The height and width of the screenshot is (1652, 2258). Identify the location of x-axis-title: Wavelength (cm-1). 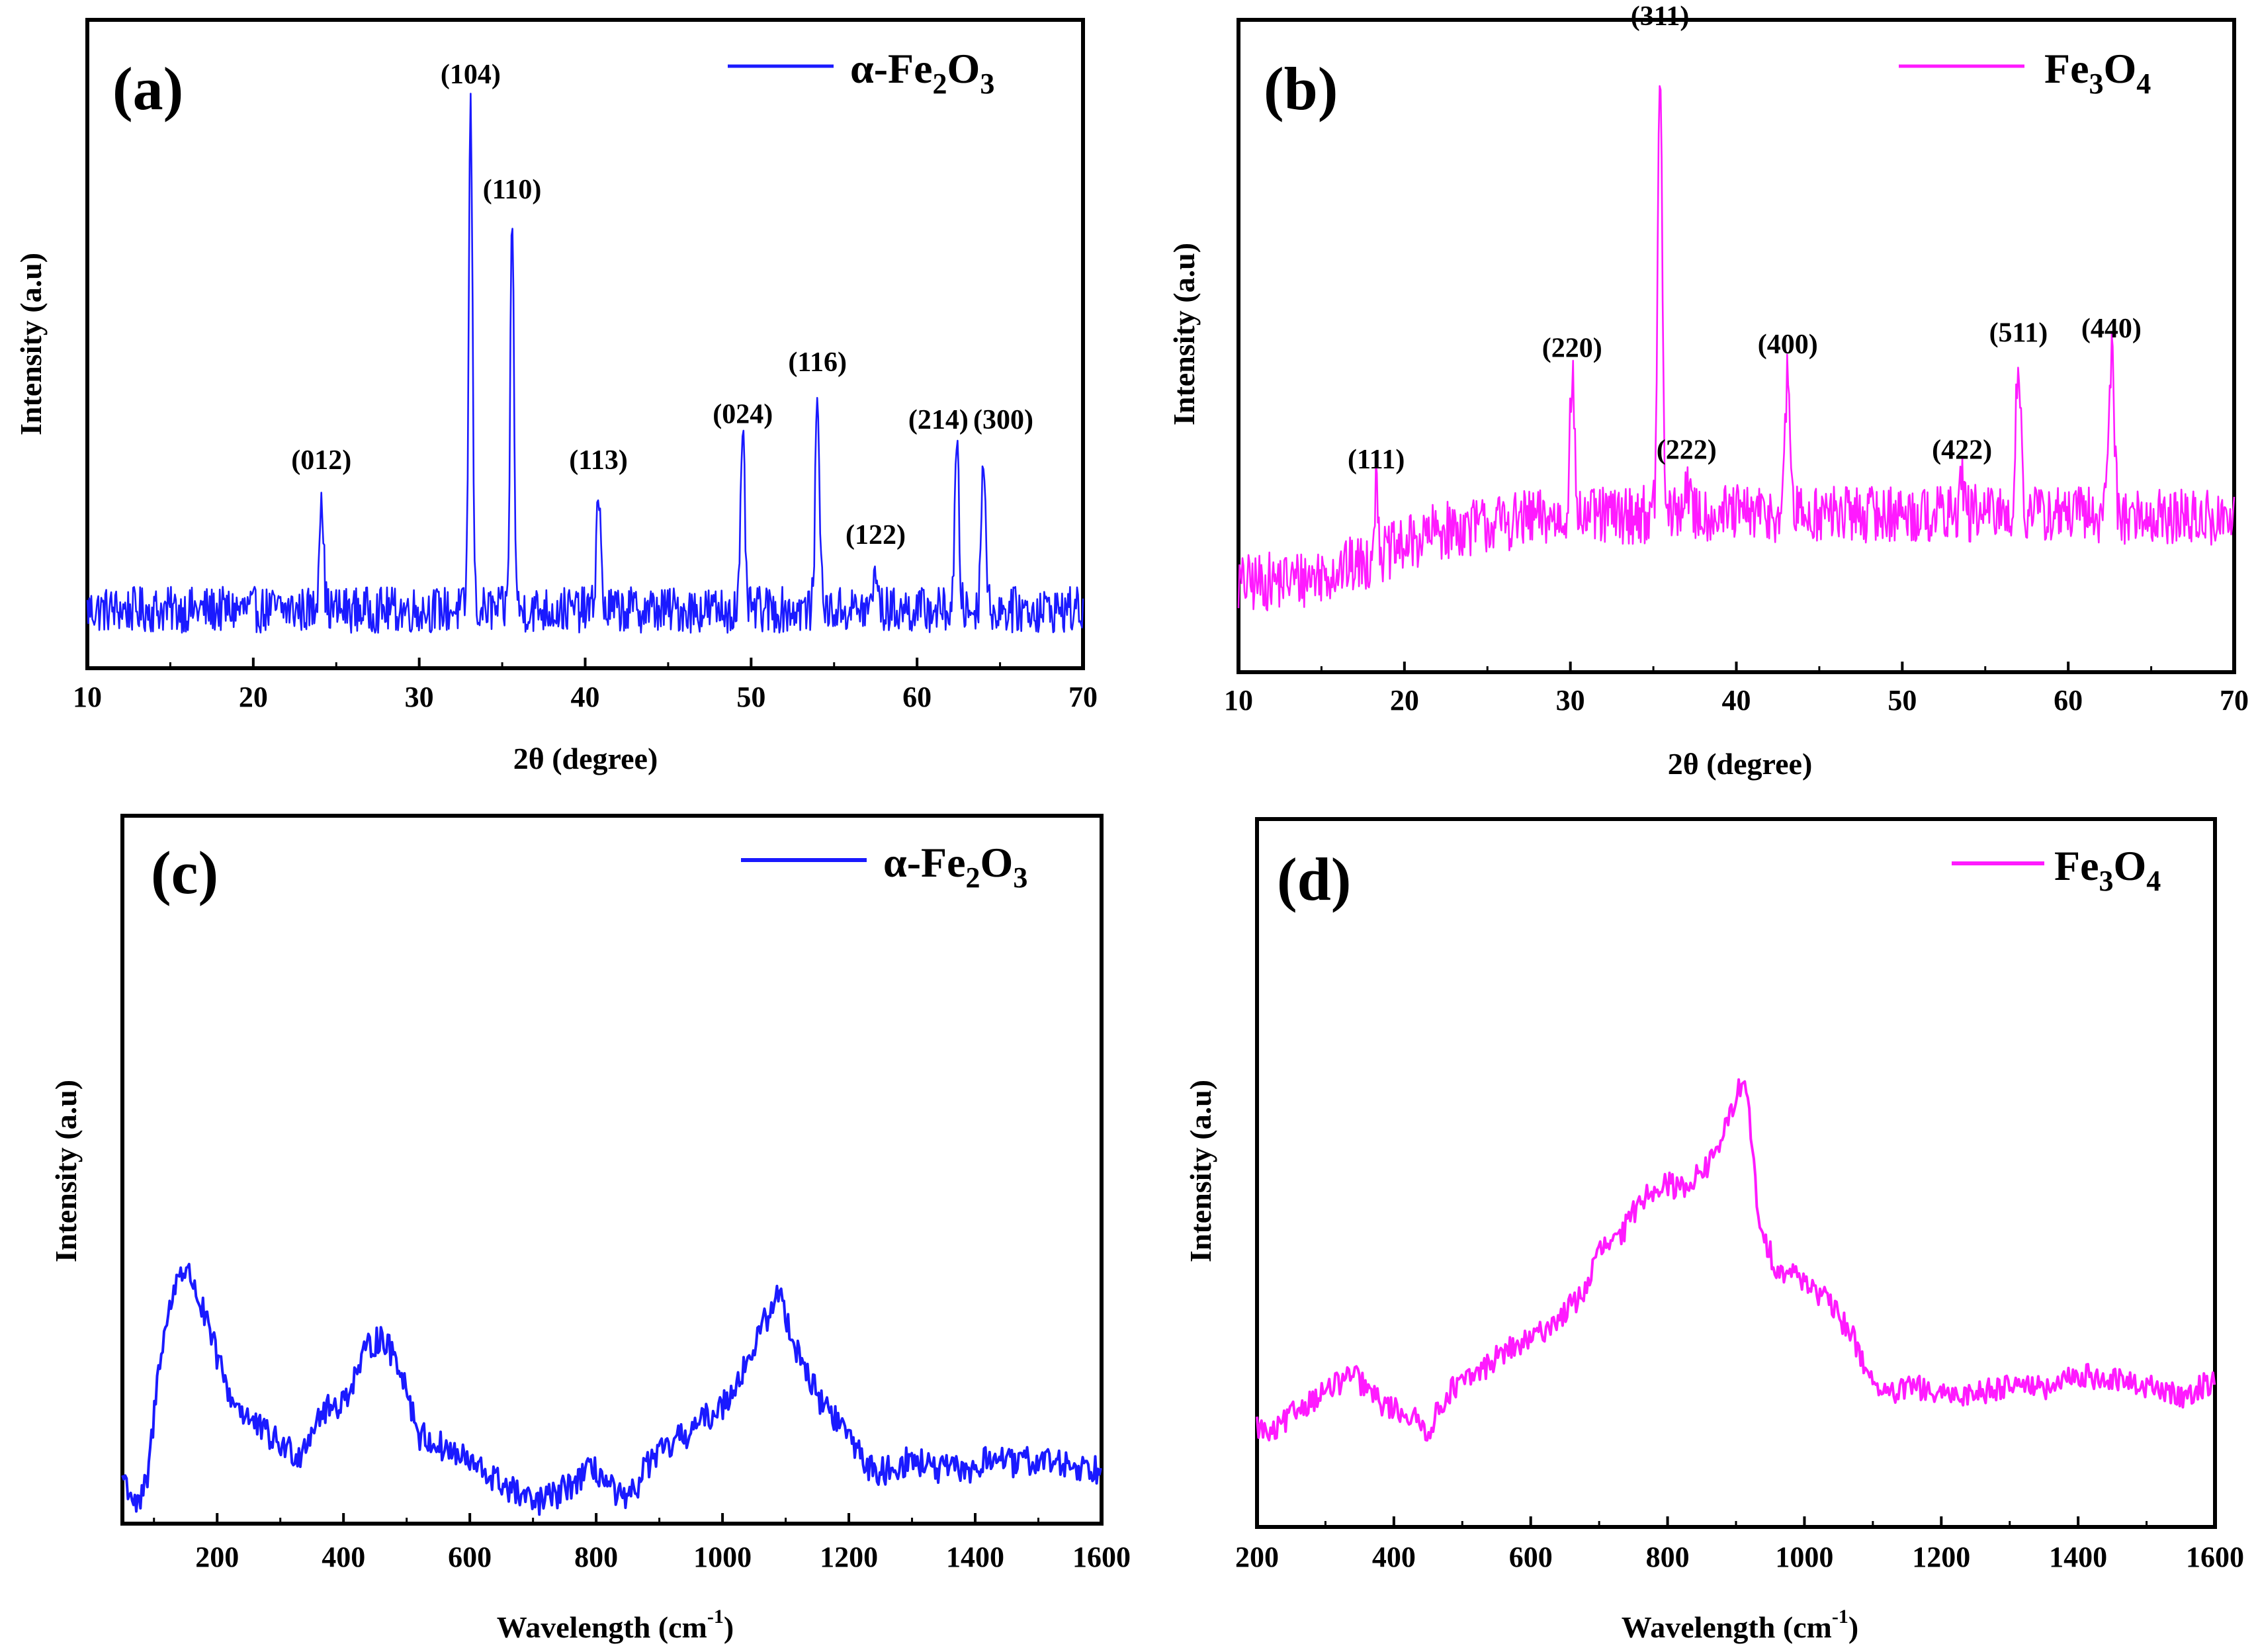
(615, 1625).